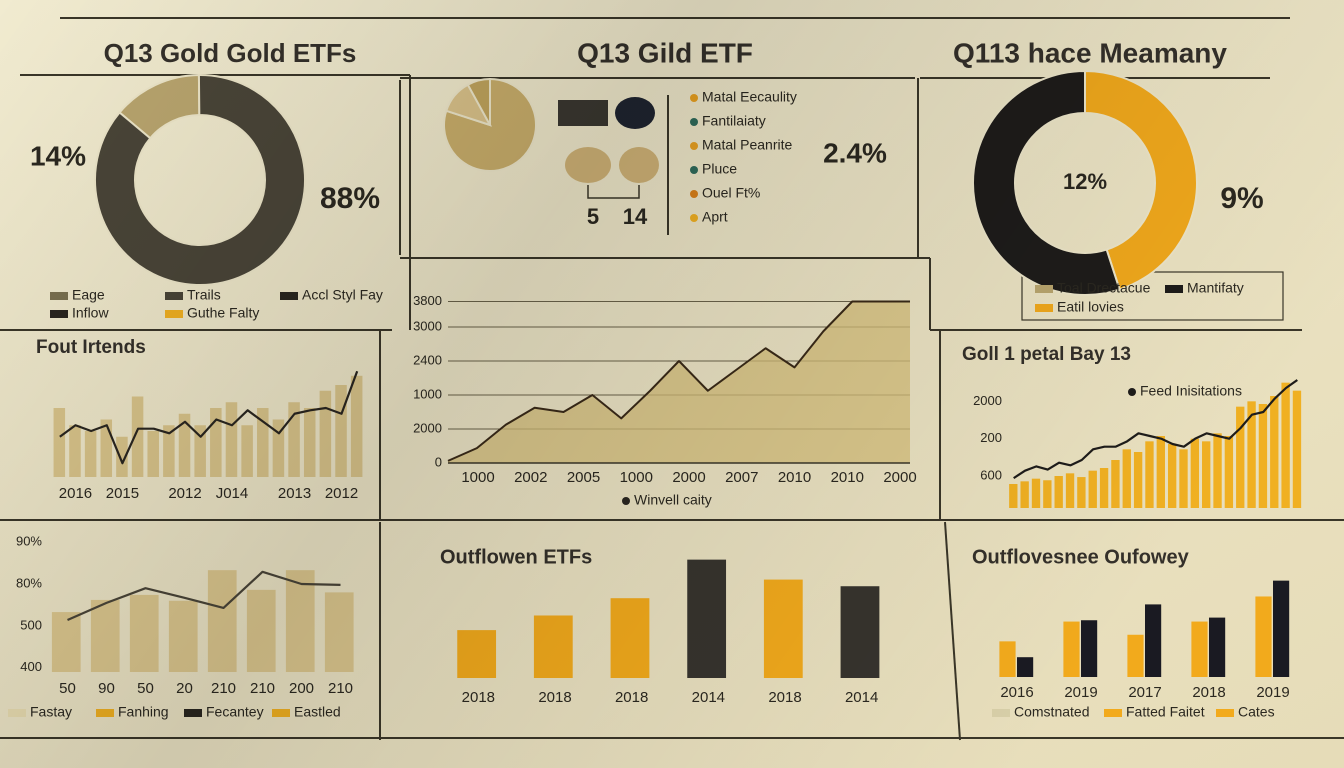 The image size is (1344, 768). I want to click on x-tick-label: 2007, so click(741, 477).